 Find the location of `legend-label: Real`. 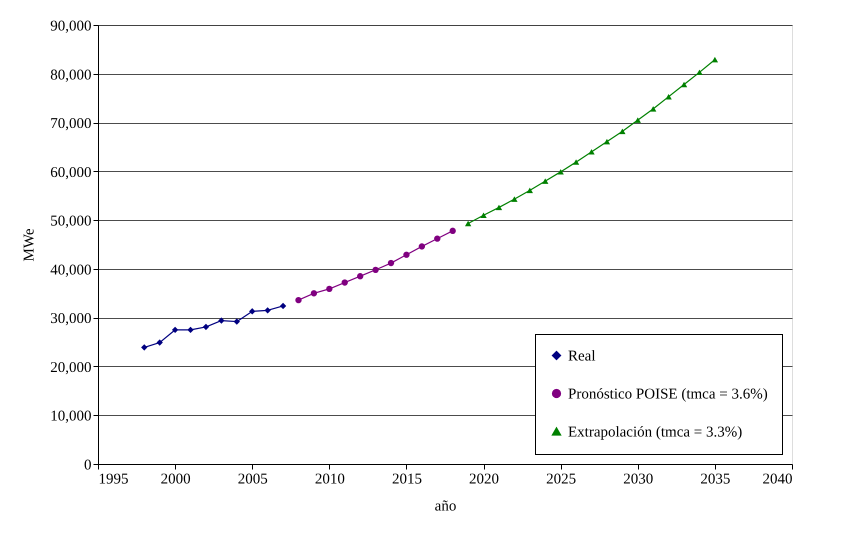

legend-label: Real is located at coordinates (582, 356).